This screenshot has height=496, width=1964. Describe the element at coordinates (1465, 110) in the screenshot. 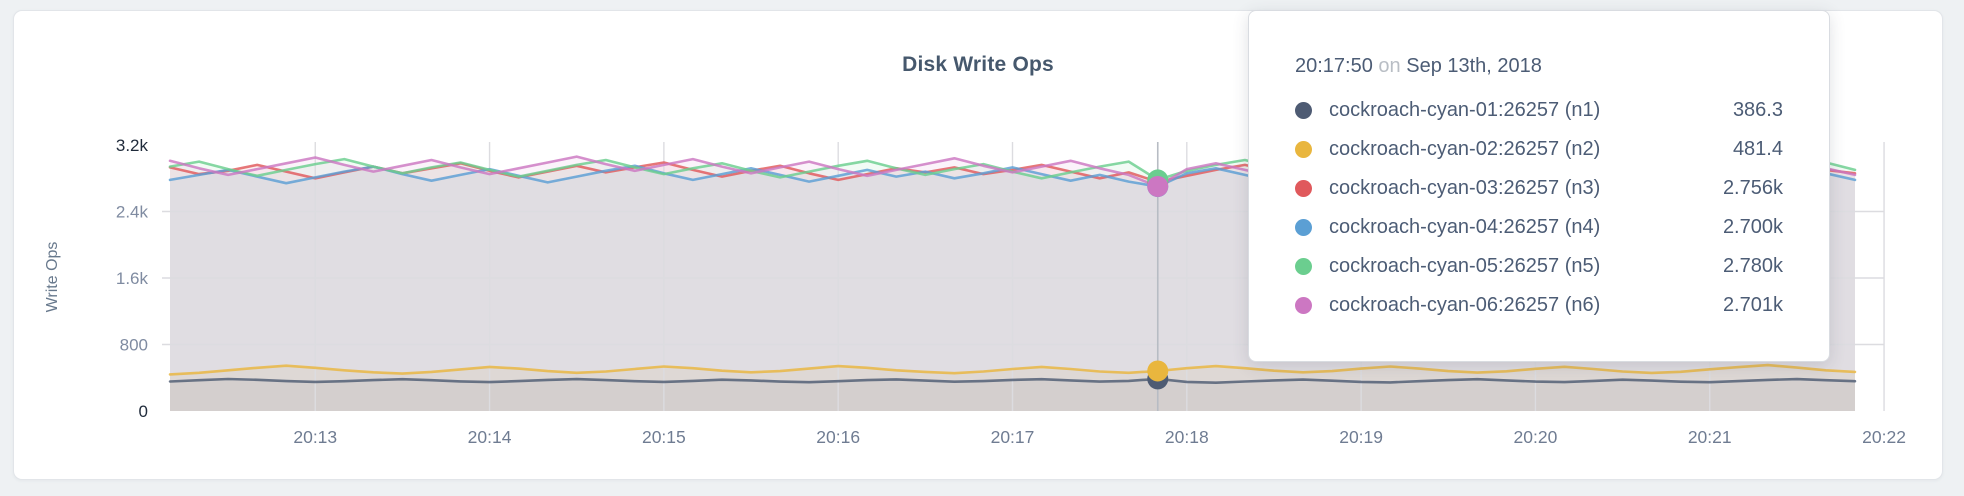

I see `series-name: cockroach-cyan-01:26257 (n1)` at that location.